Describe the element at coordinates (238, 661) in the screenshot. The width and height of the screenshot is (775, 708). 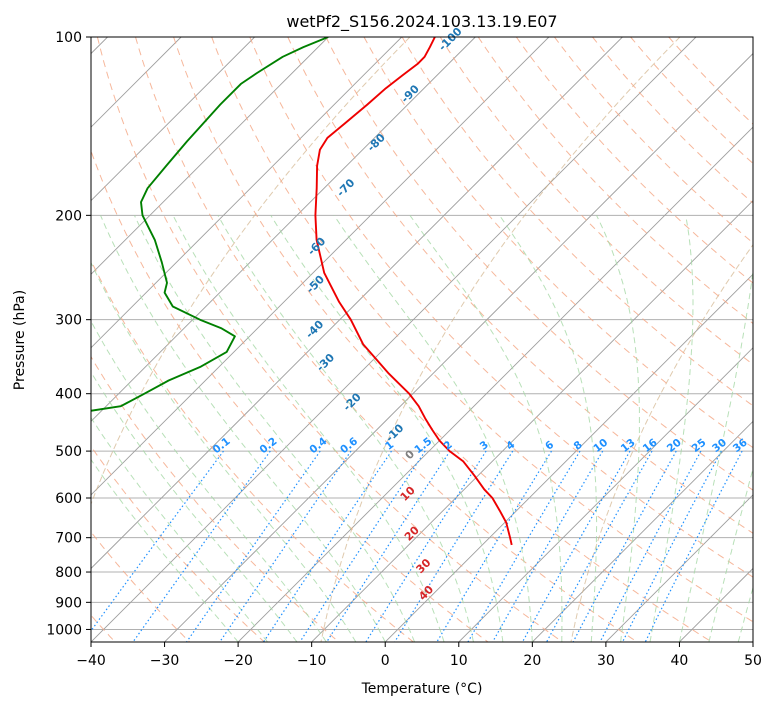
I see `x-tick-label: −20` at that location.